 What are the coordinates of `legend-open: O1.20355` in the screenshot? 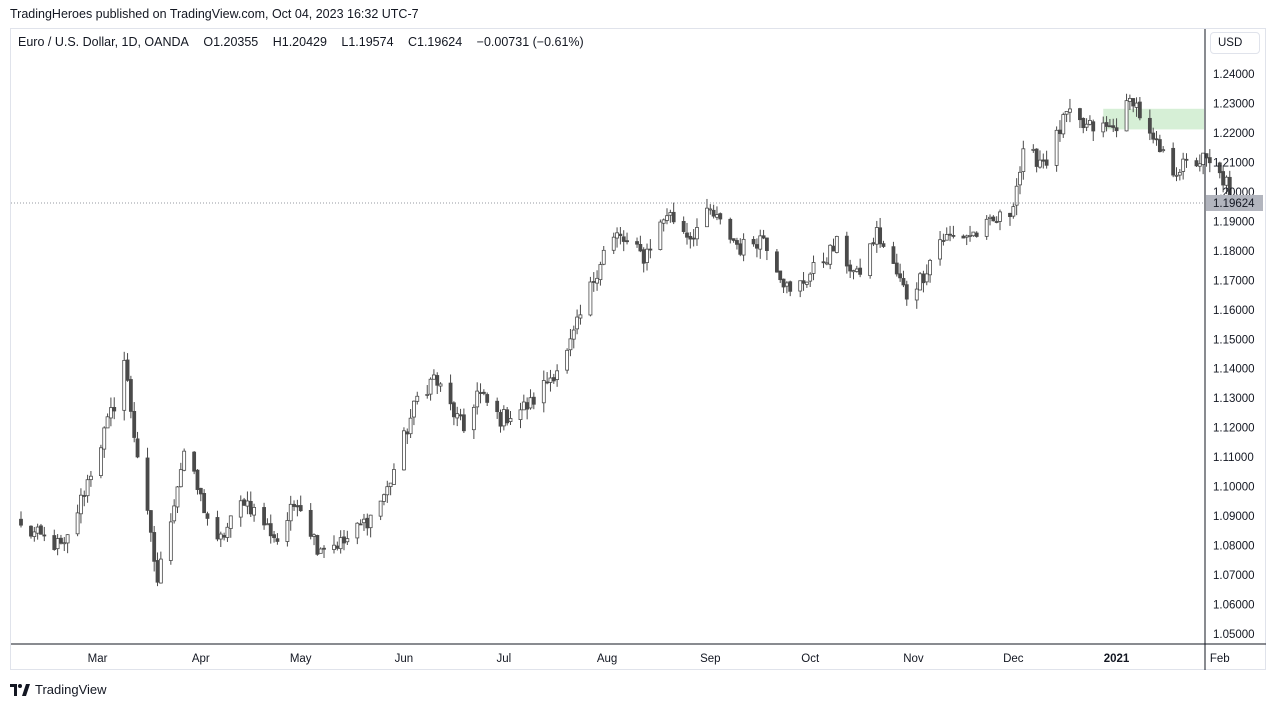 It's located at (231, 42).